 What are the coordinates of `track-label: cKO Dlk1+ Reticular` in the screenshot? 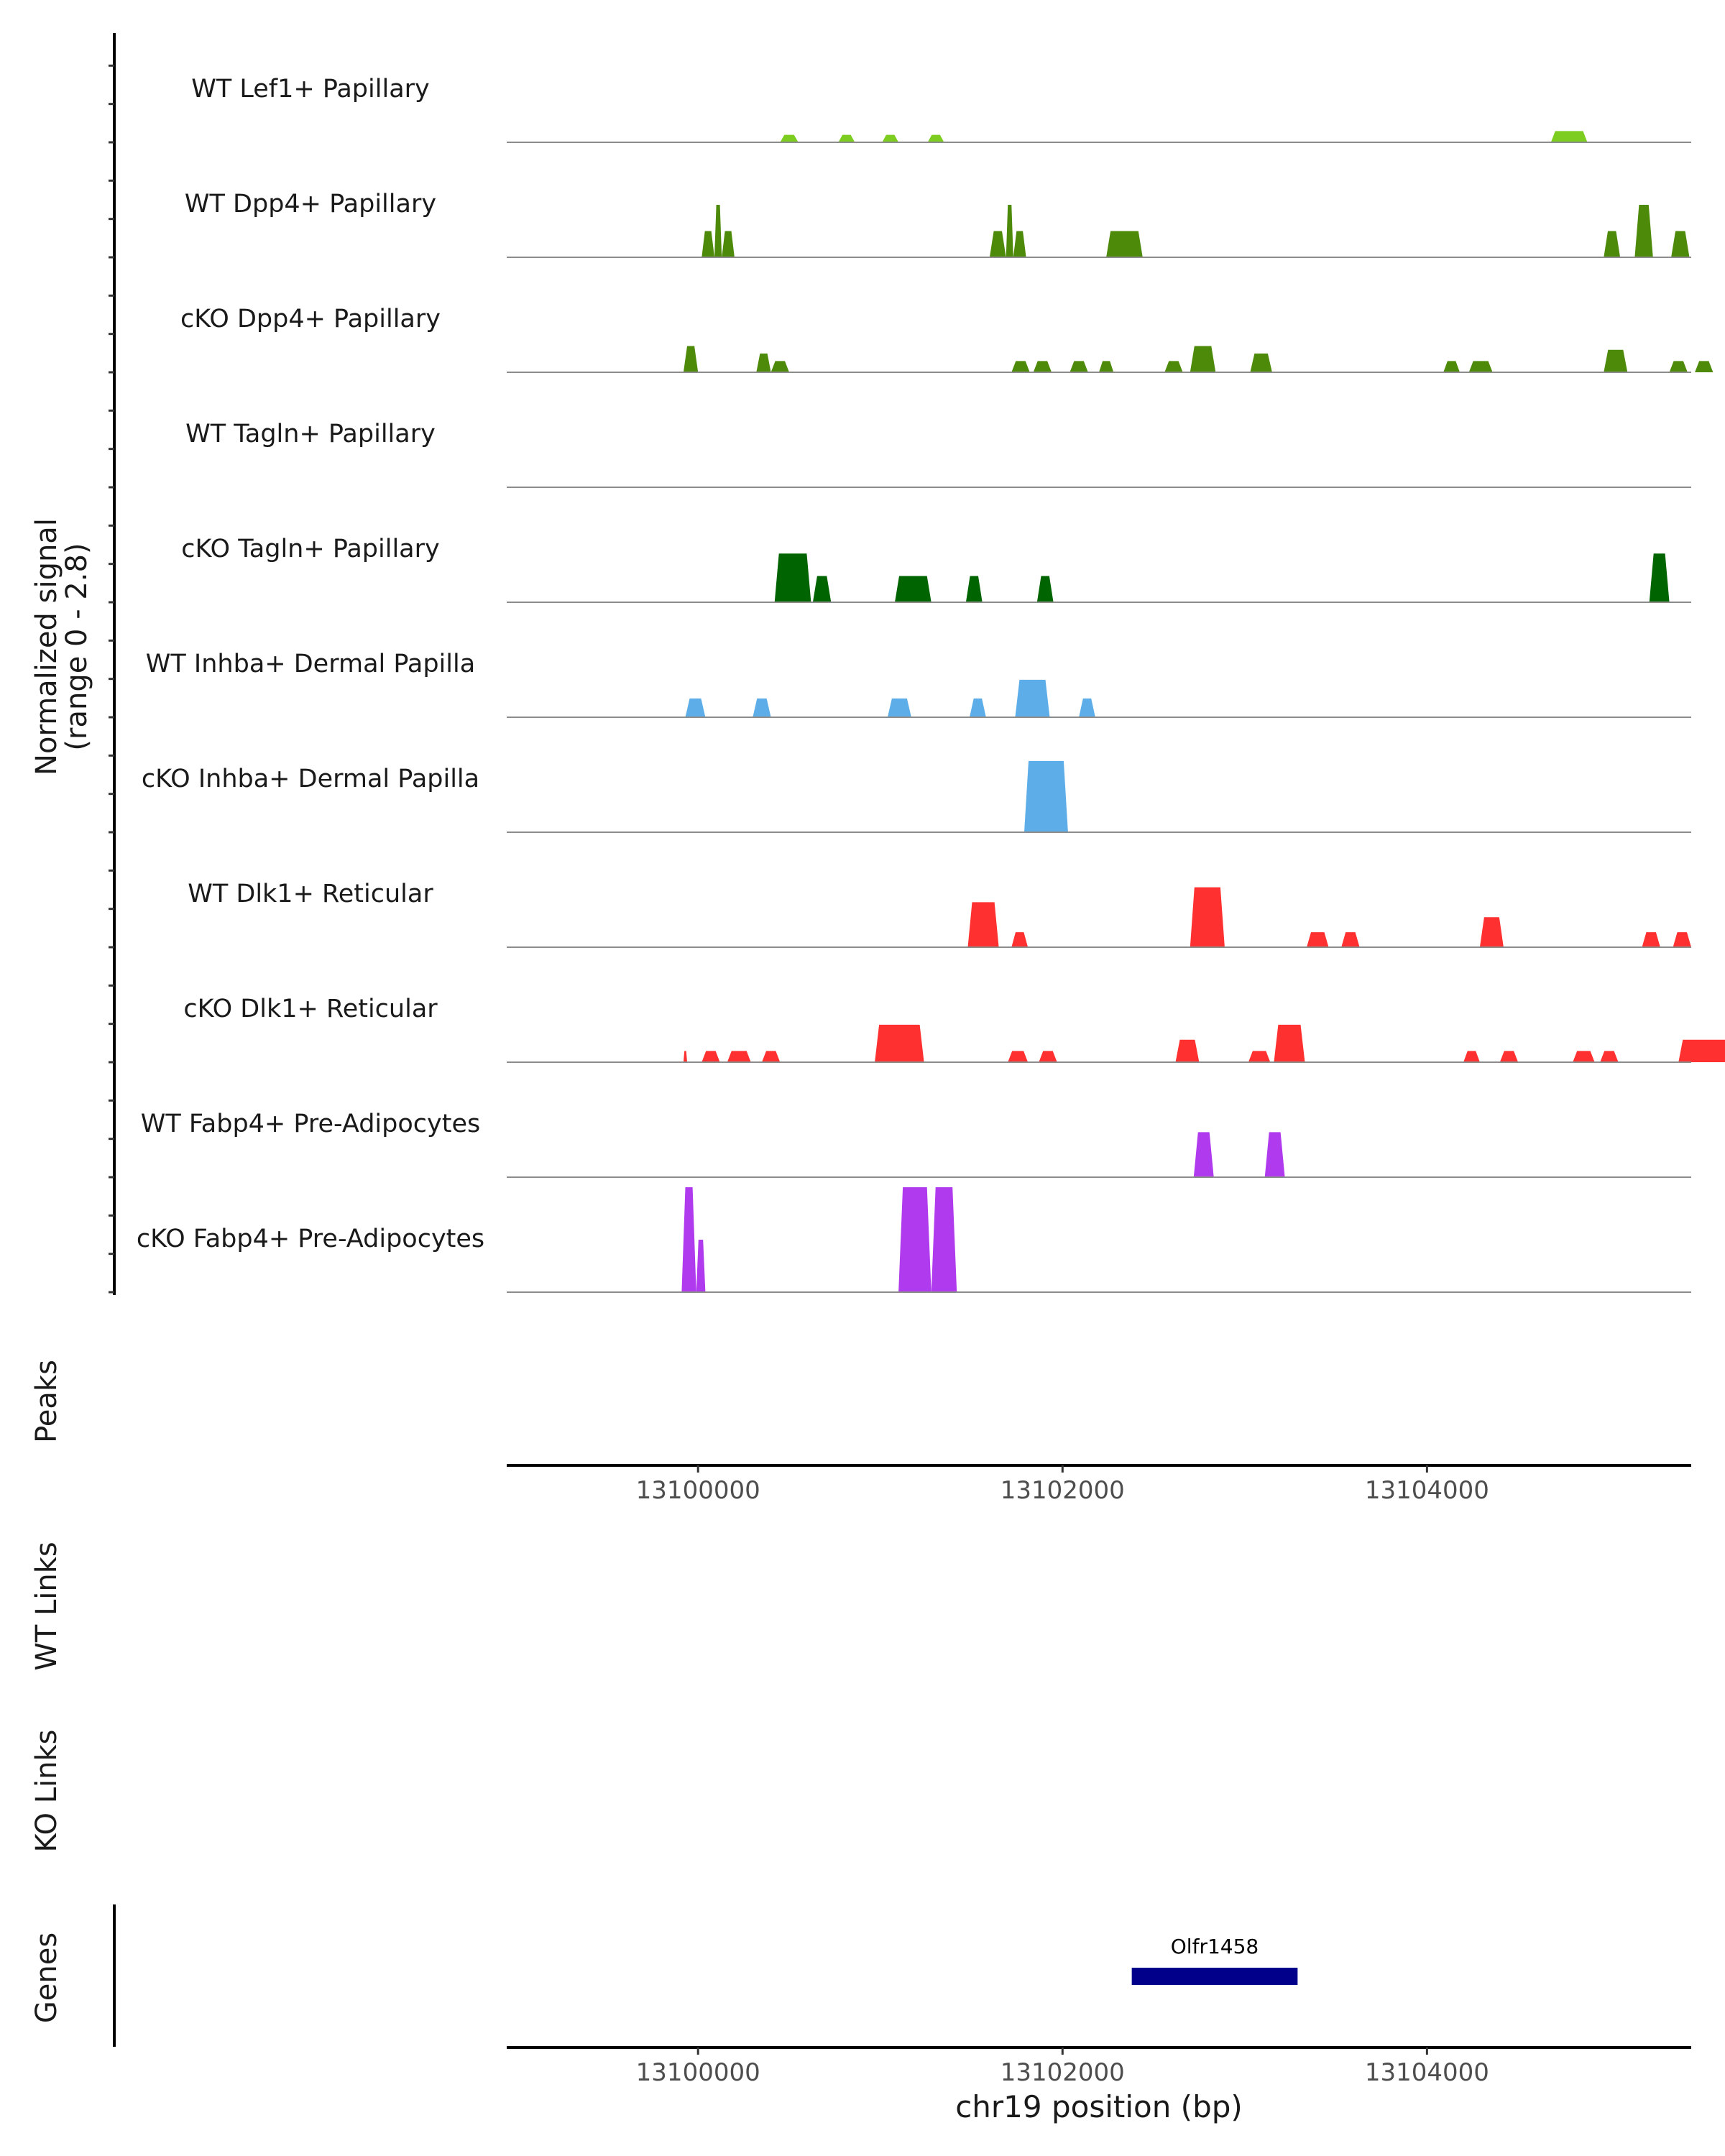 It's located at (310, 1009).